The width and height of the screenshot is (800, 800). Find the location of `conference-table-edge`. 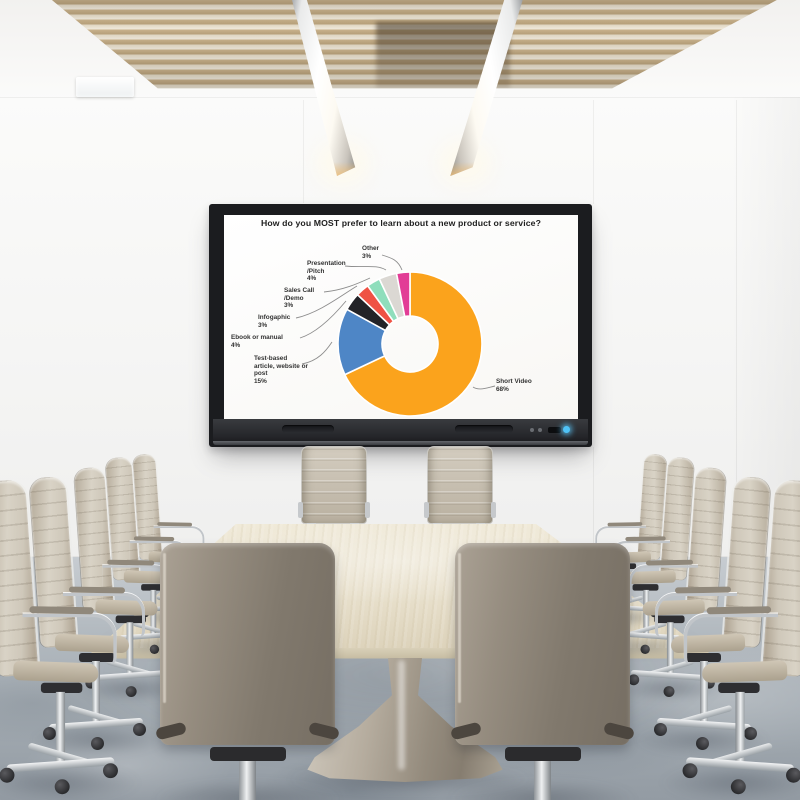

conference-table-edge is located at coordinates (400, 653).